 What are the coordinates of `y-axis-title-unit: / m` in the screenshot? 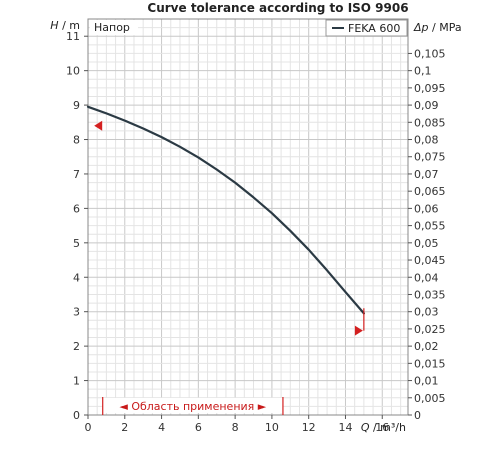 It's located at (69, 25).